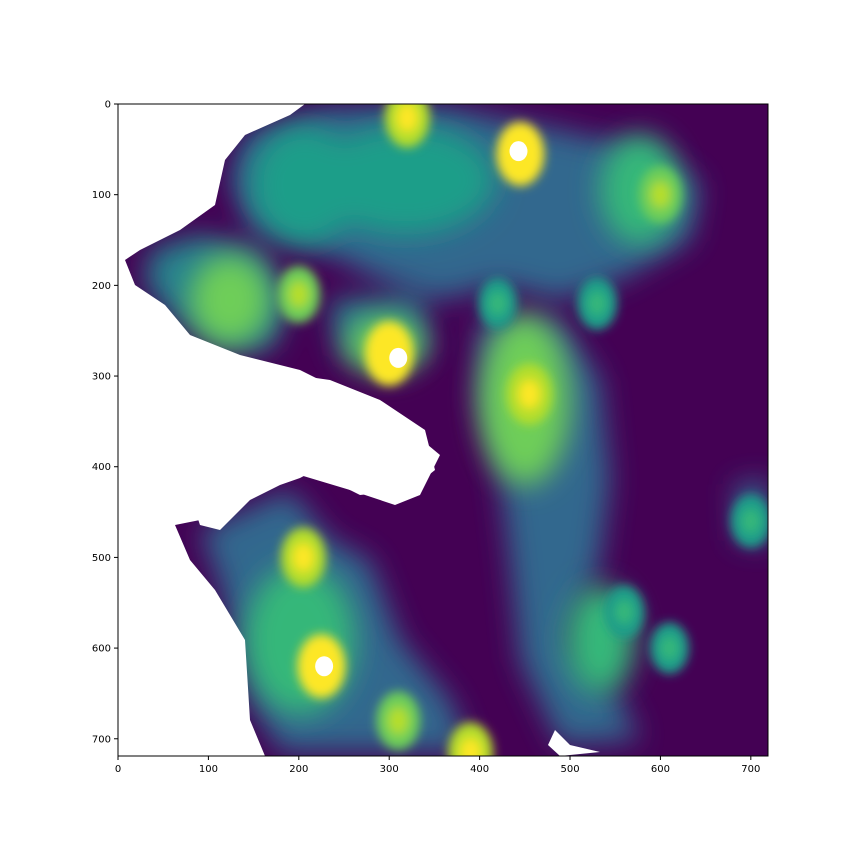  Describe the element at coordinates (230, 300) in the screenshot. I see `ridge-w` at that location.